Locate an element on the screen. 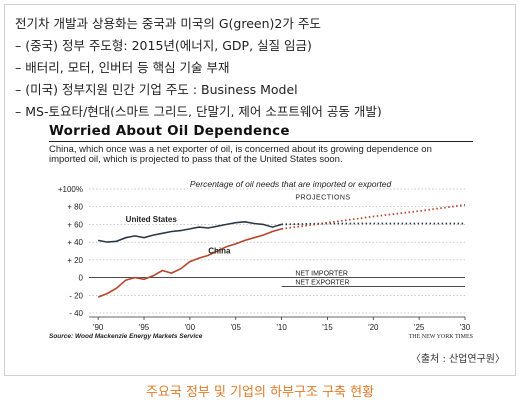  china-line is located at coordinates (189, 263).